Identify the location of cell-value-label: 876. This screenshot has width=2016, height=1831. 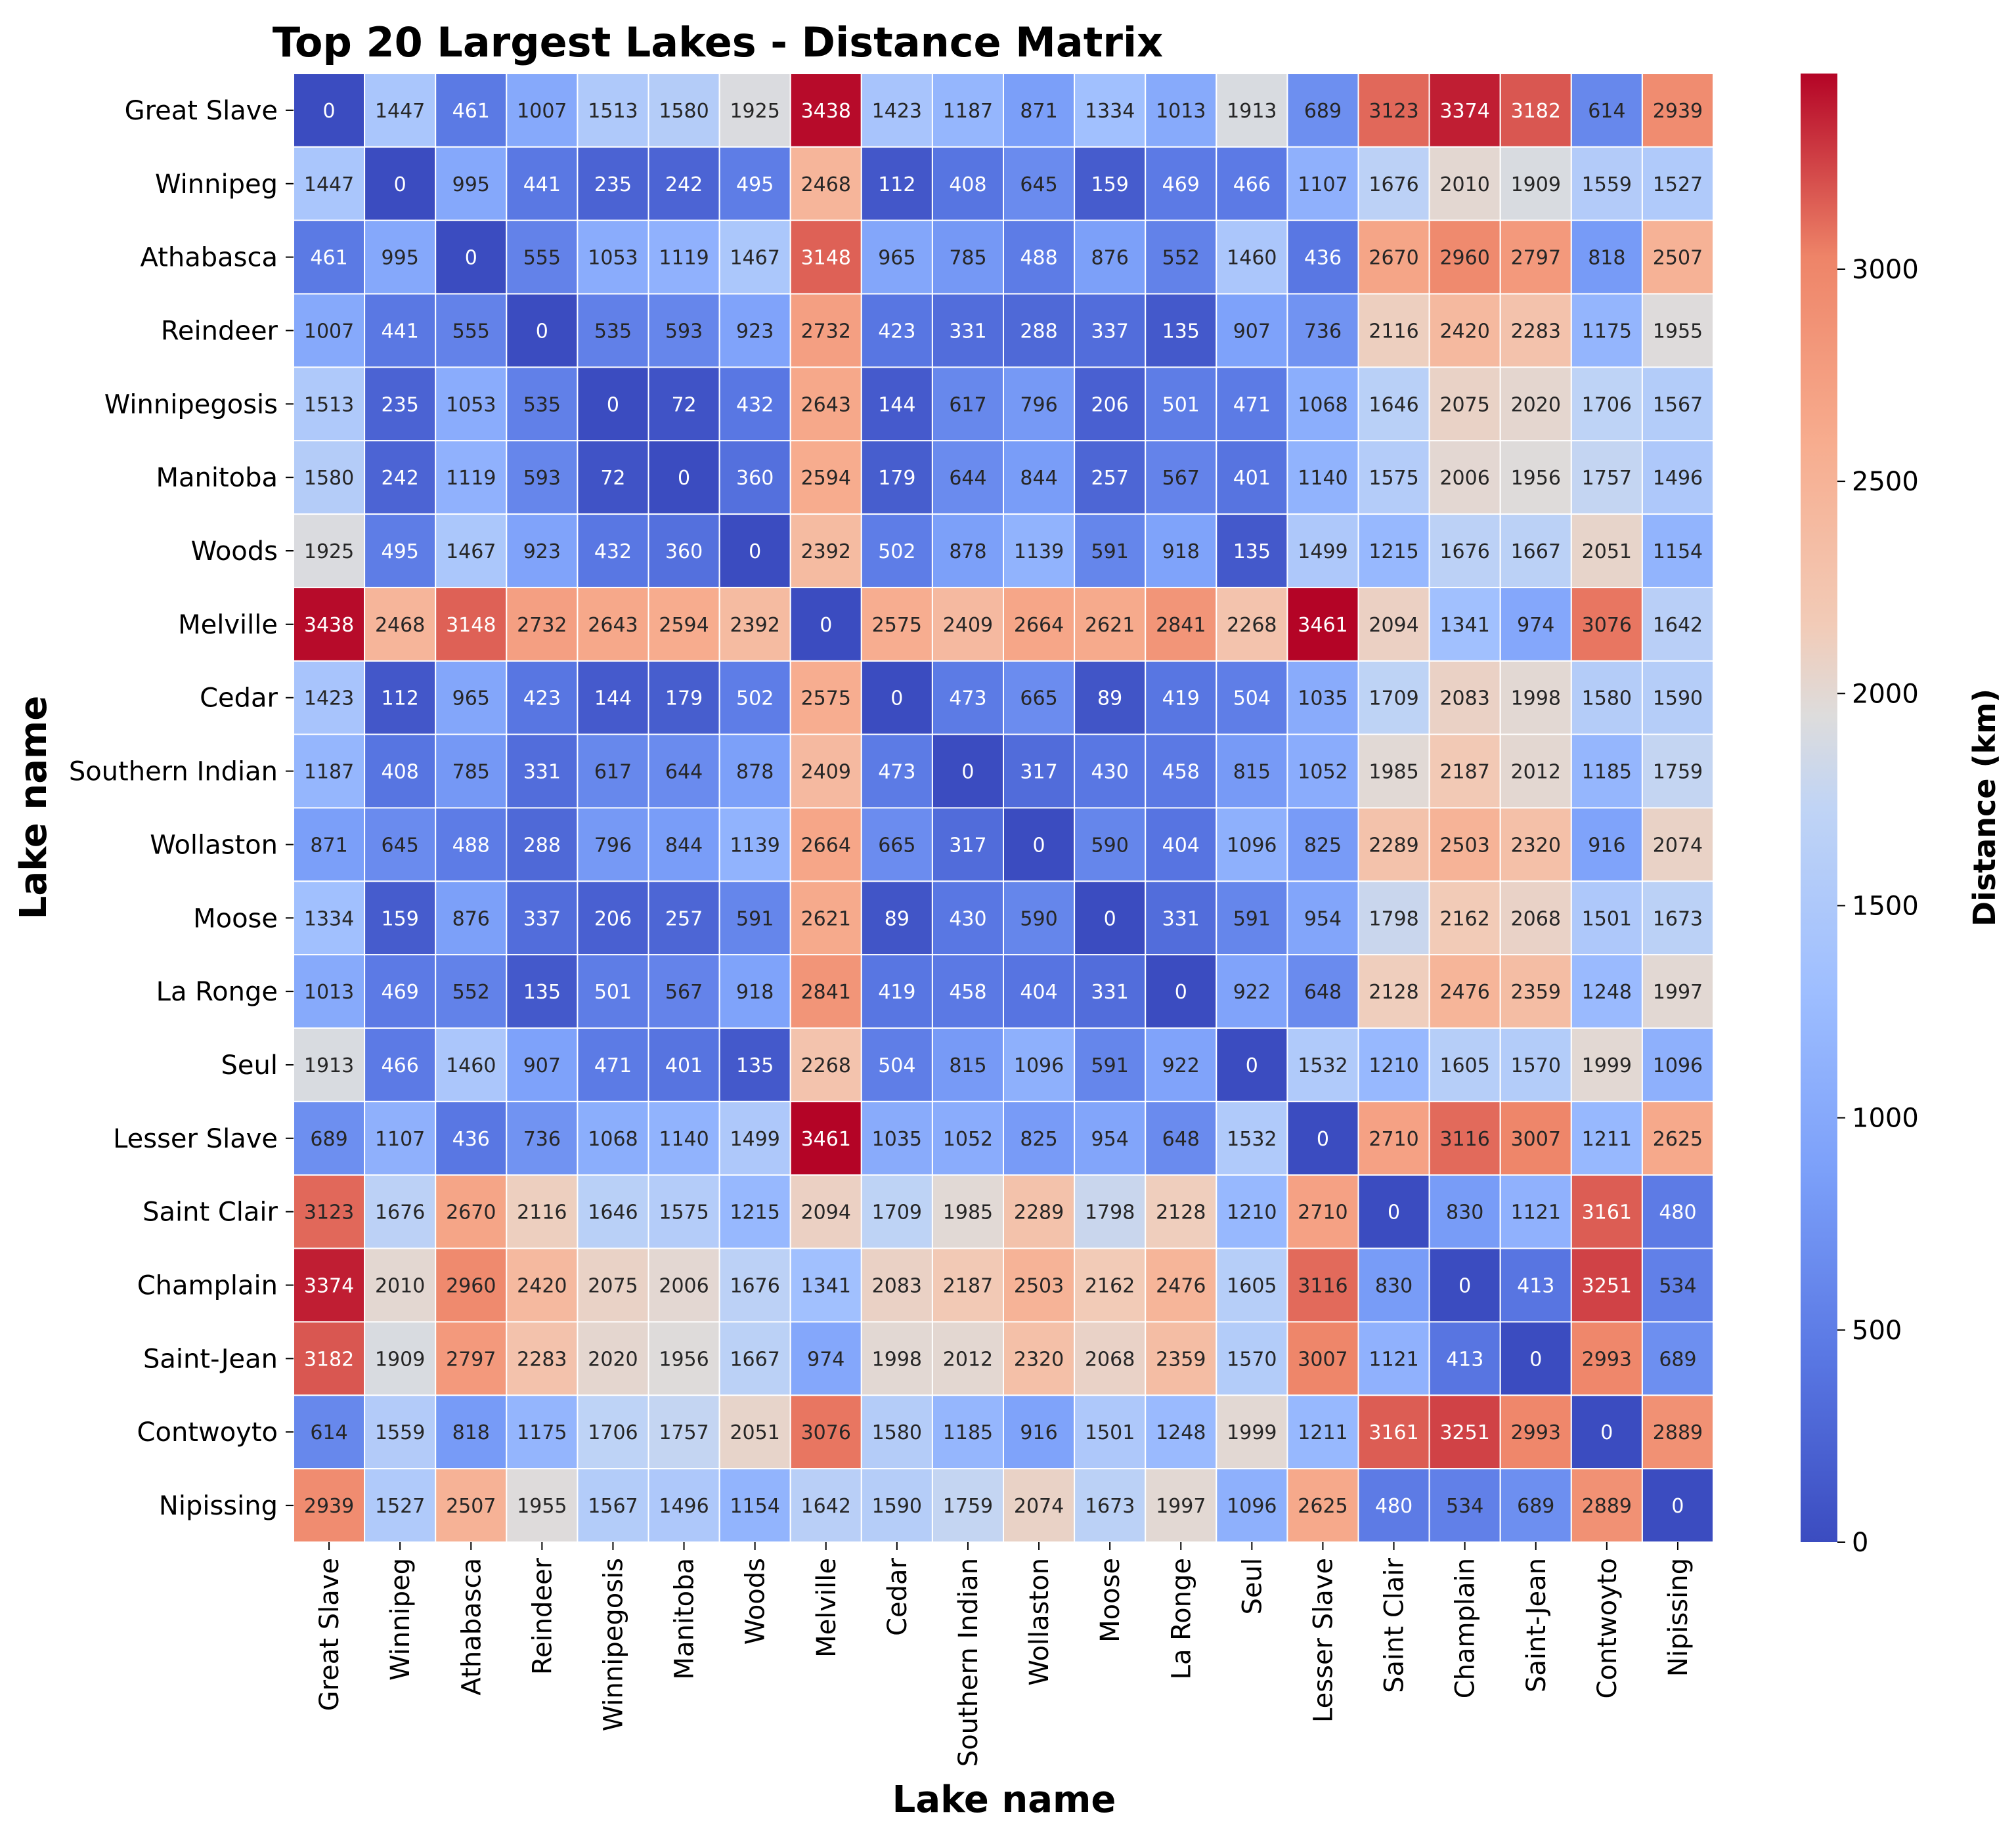
(1110, 258).